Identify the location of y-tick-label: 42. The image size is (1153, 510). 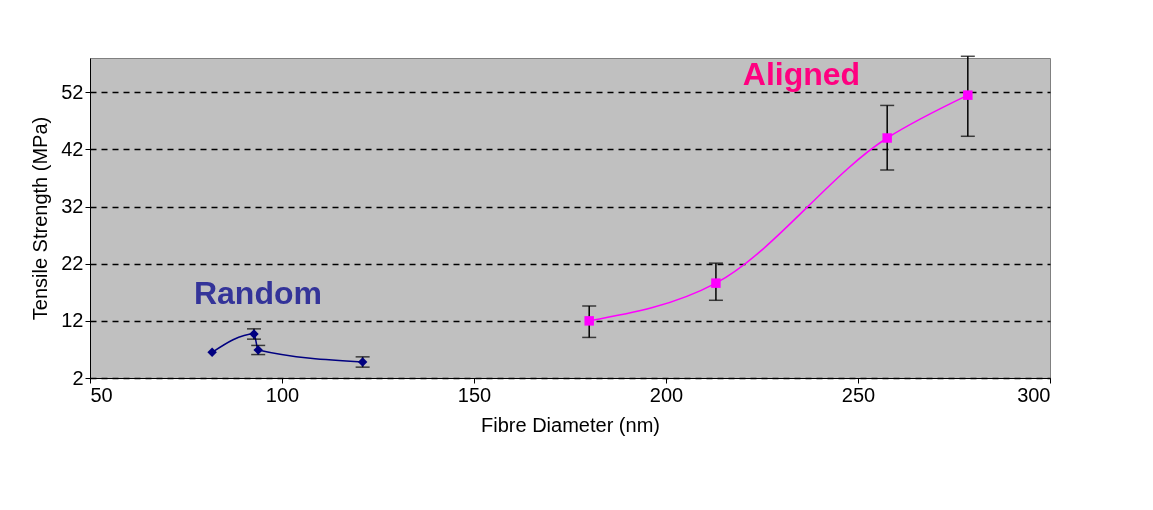
(72, 148).